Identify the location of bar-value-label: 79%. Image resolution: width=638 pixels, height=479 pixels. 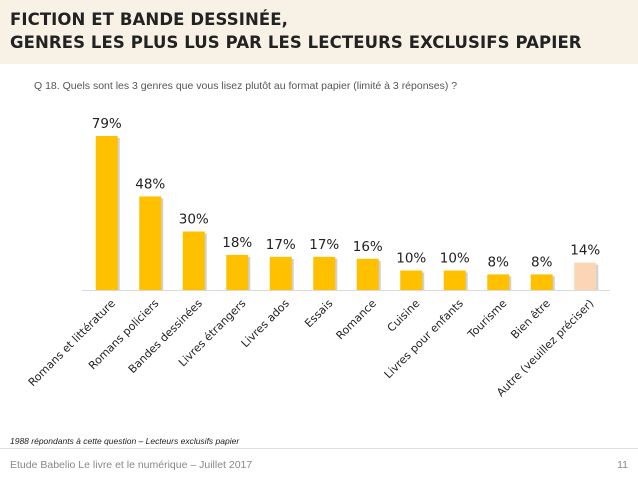
(107, 124).